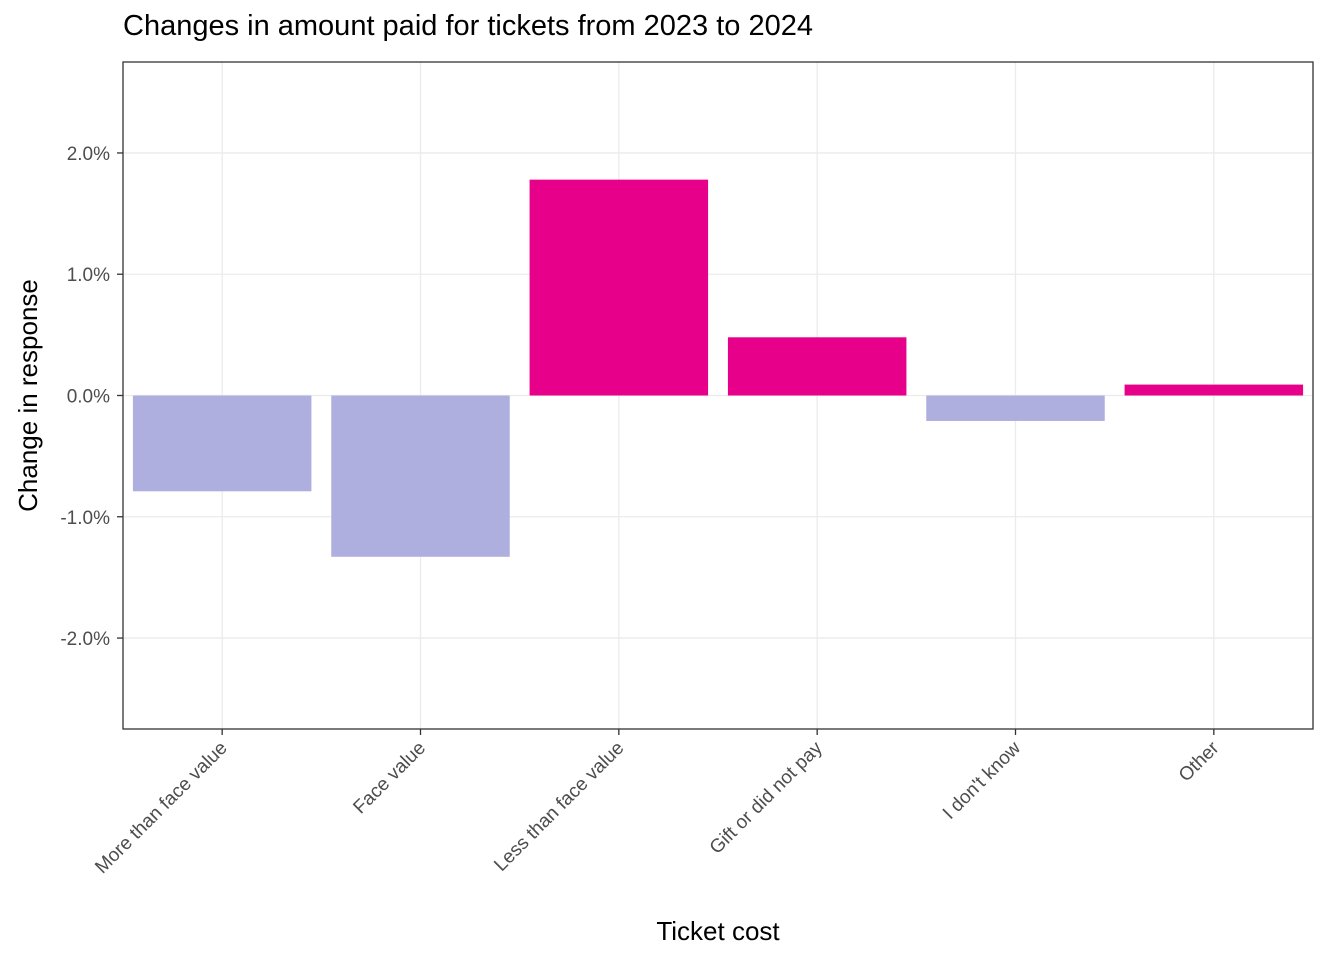 The width and height of the screenshot is (1344, 960). I want to click on x-tick-label: Other, so click(1199, 761).